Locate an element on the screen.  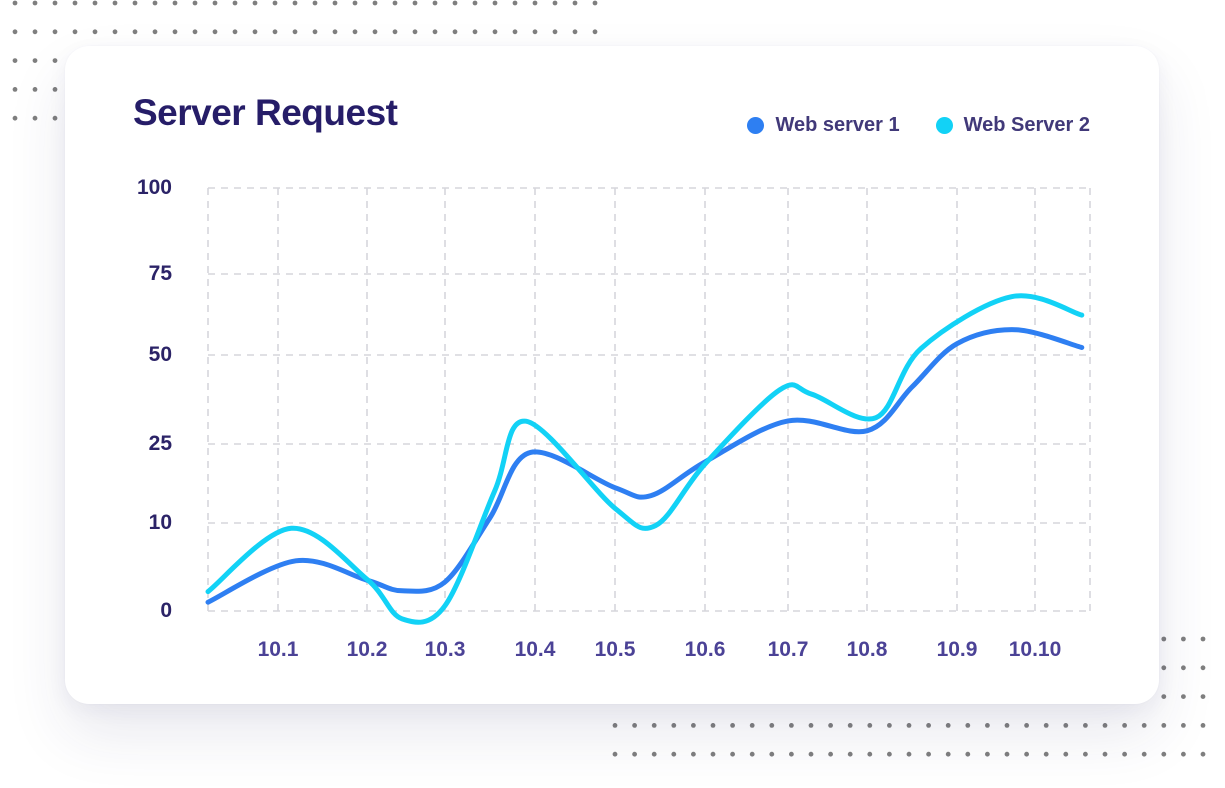
page-title: Server Request is located at coordinates (265, 112).